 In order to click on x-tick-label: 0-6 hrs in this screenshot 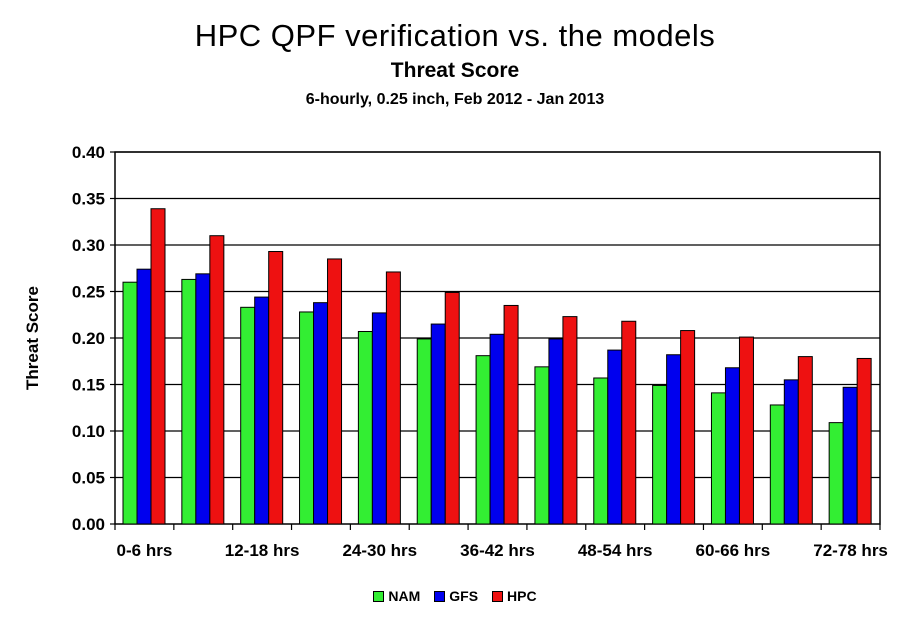, I will do `click(145, 550)`.